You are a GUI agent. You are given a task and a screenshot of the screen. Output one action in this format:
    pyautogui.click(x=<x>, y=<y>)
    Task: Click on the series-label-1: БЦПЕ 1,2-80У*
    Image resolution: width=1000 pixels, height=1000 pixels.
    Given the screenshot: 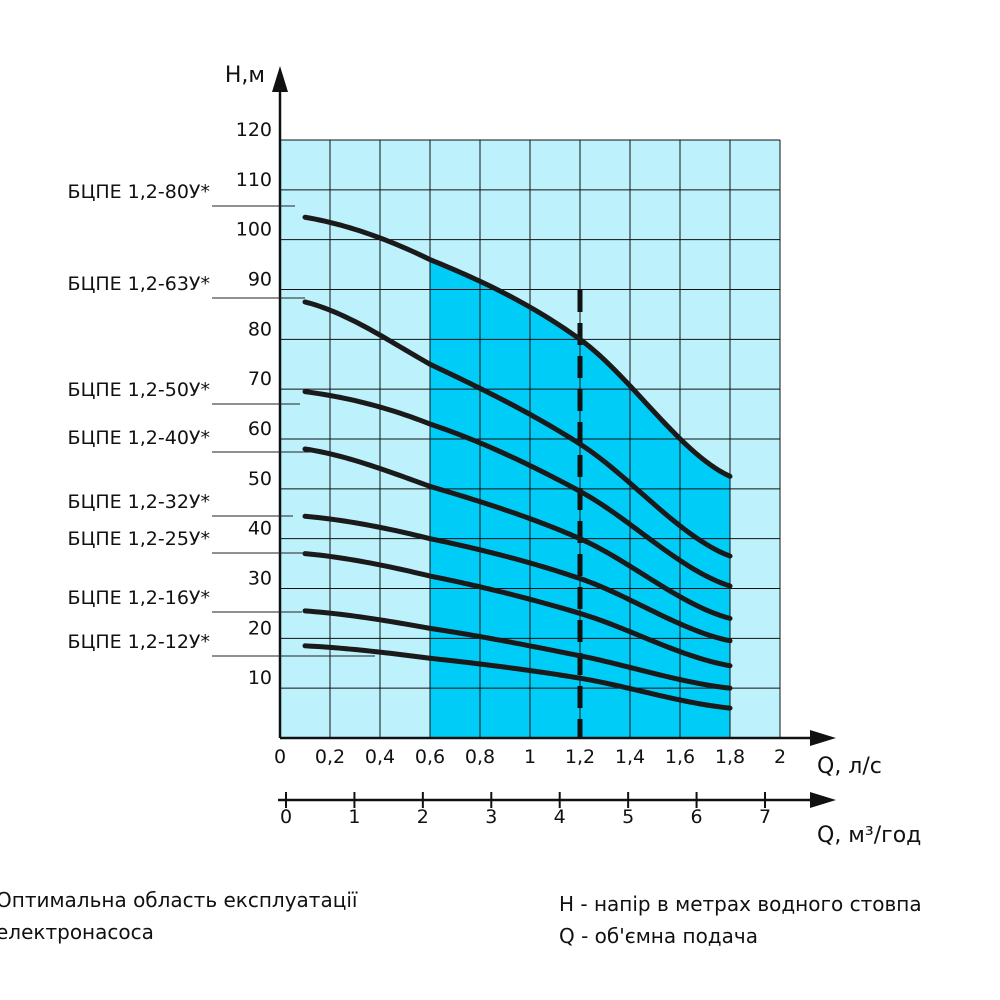 What is the action you would take?
    pyautogui.click(x=139, y=192)
    